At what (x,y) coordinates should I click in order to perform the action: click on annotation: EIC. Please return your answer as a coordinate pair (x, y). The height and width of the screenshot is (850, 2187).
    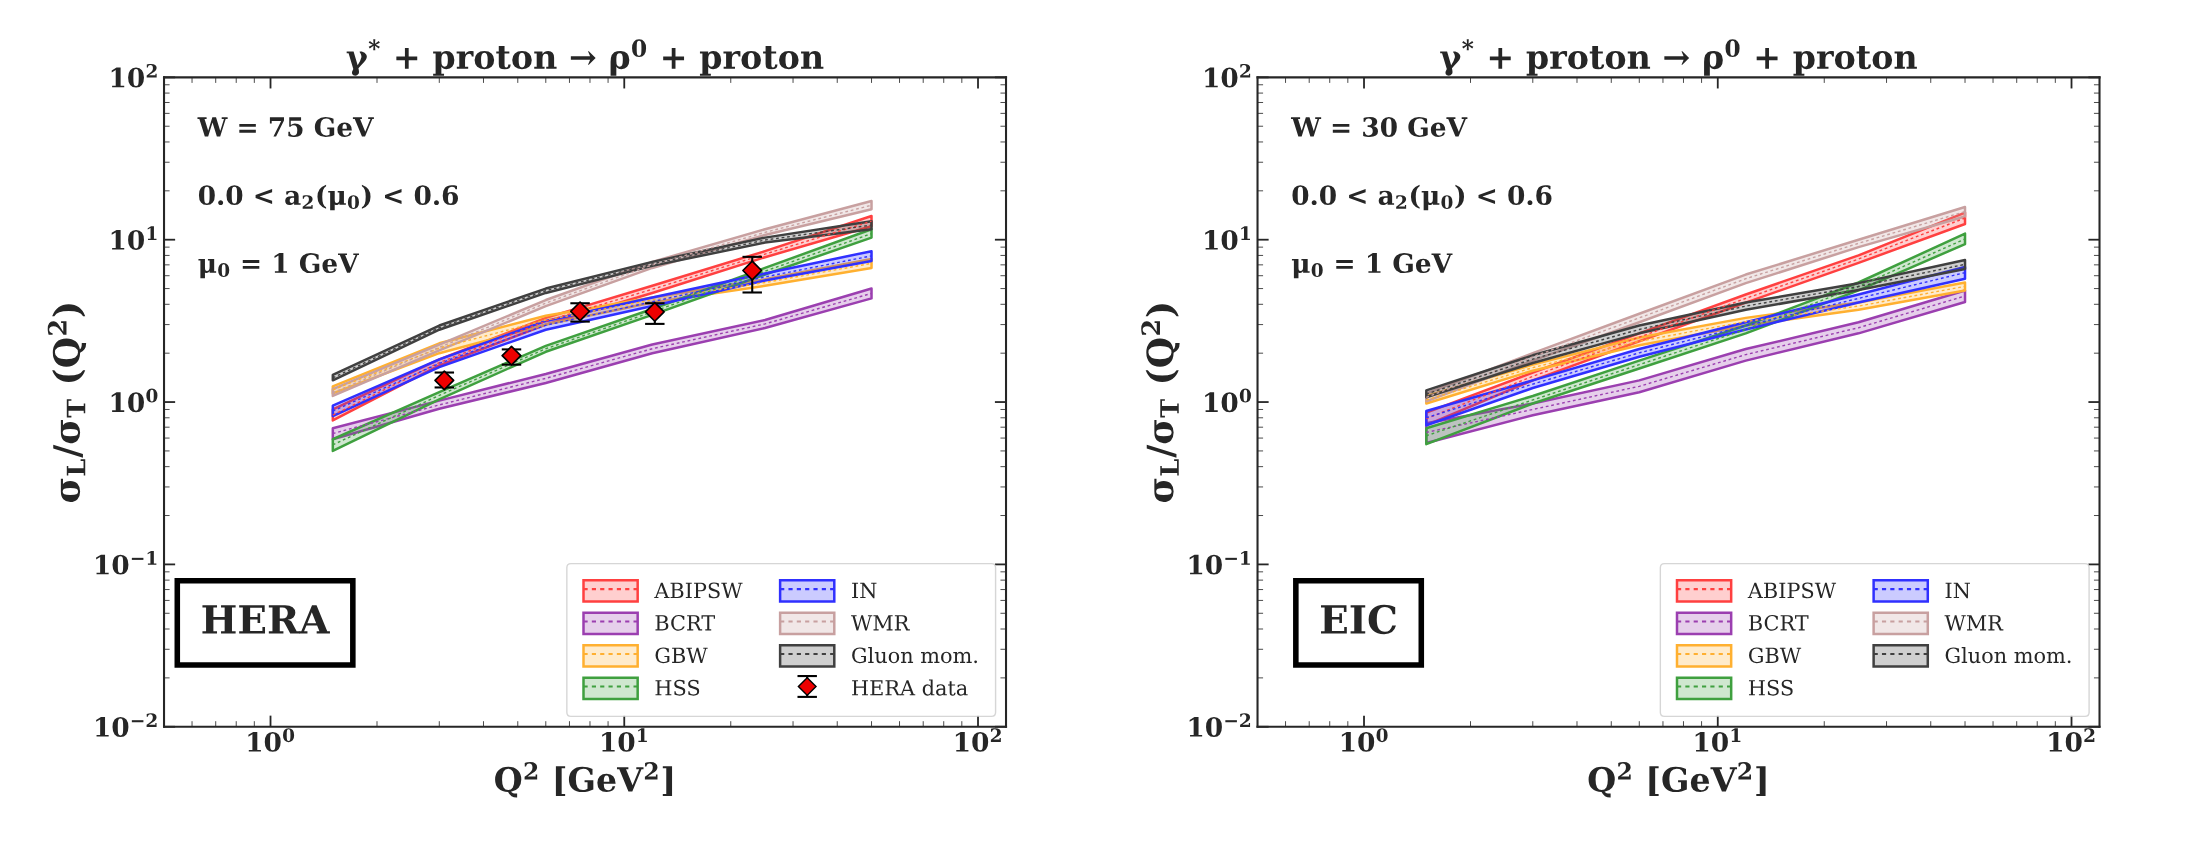
    Looking at the image, I should click on (1358, 619).